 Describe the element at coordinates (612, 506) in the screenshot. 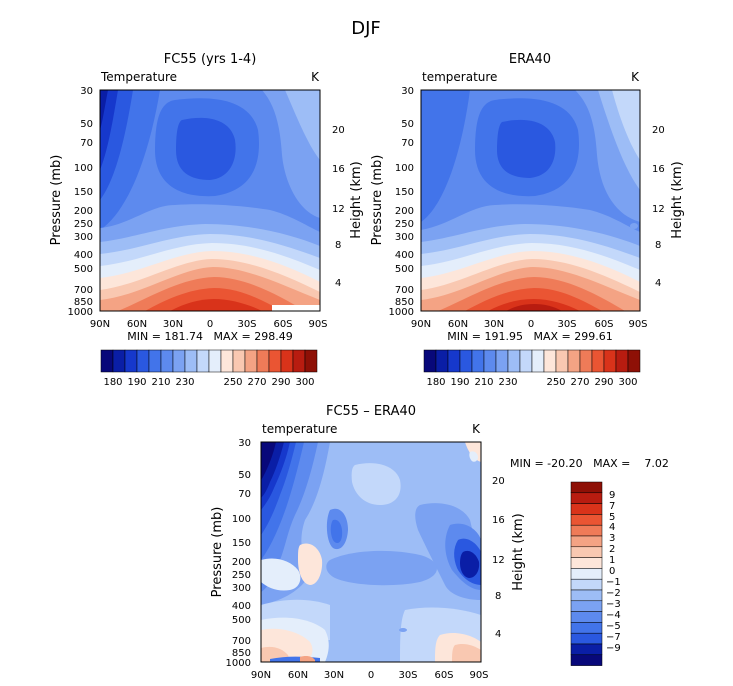

I see `colorbar-label: 7` at that location.